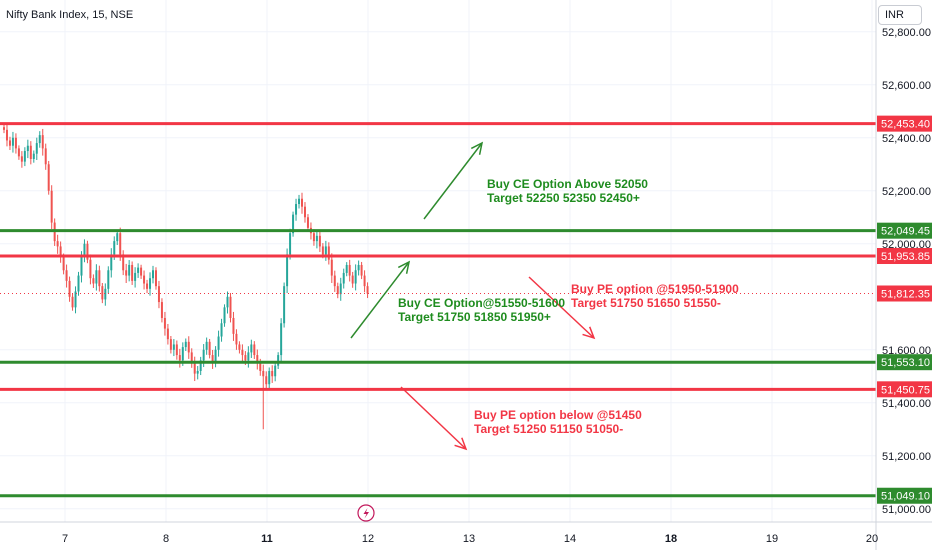  What do you see at coordinates (906, 404) in the screenshot?
I see `y-tick-label: 51,400.00` at bounding box center [906, 404].